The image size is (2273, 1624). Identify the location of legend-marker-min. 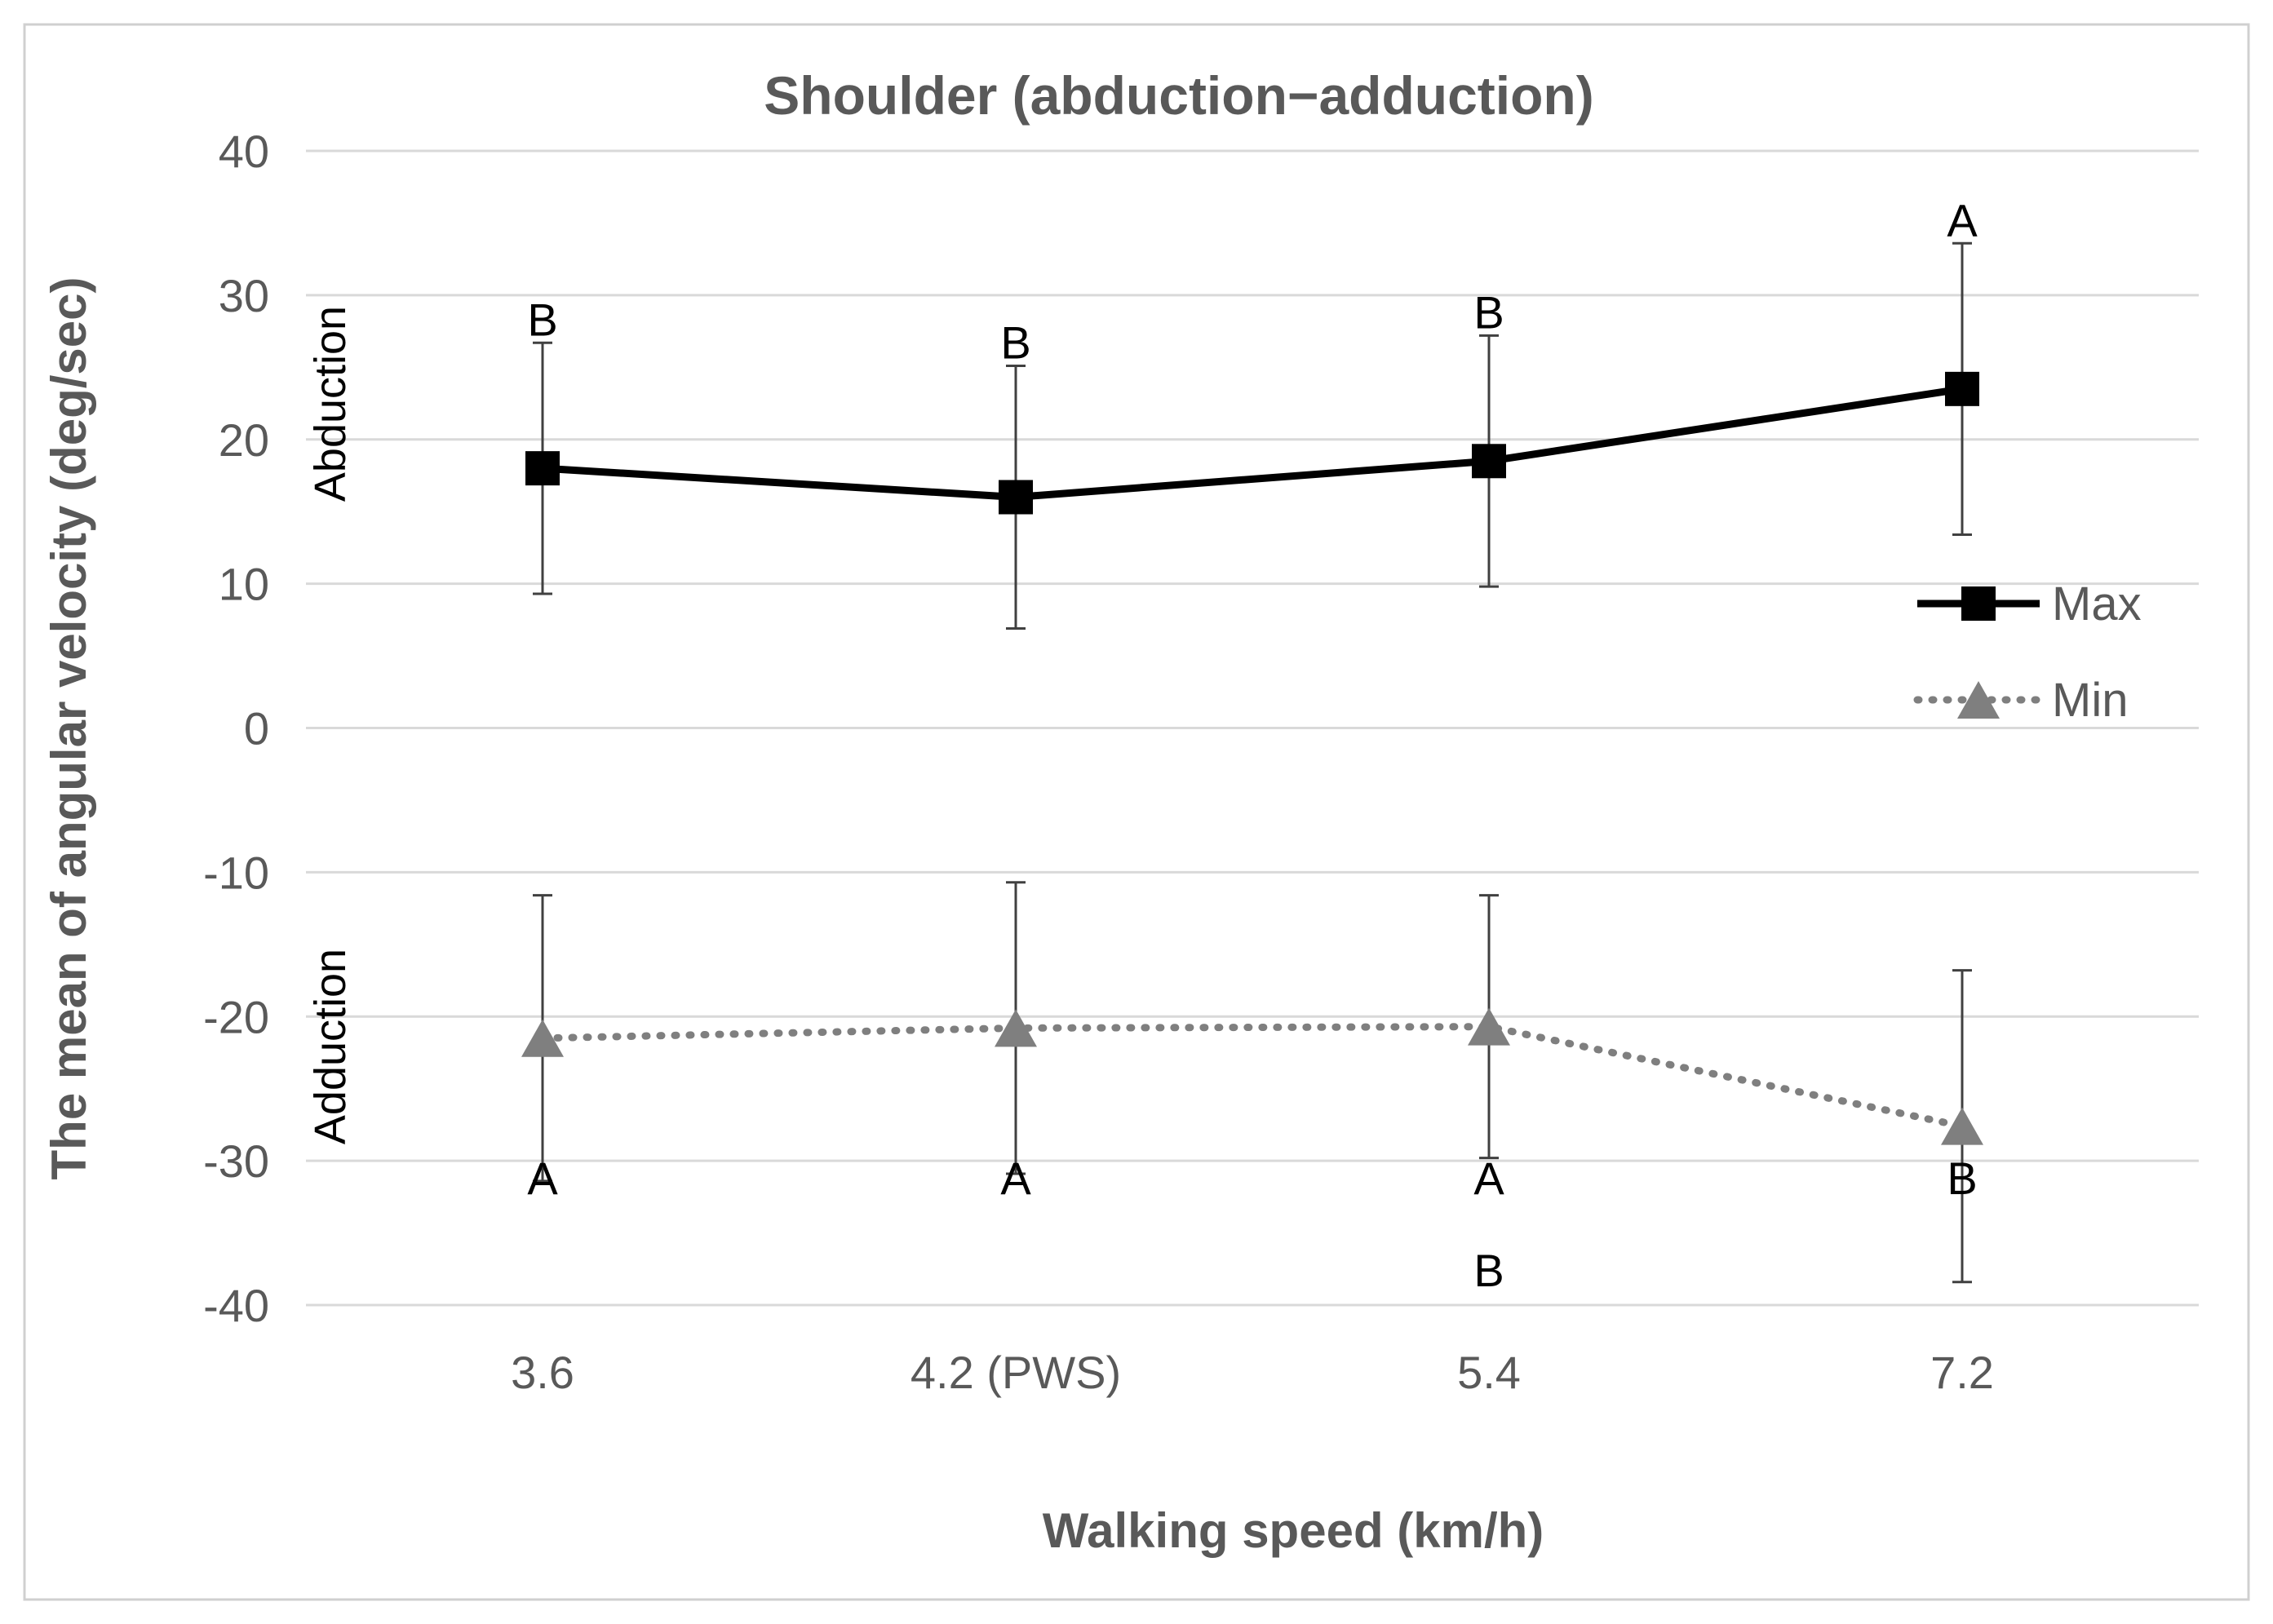
(1978, 700).